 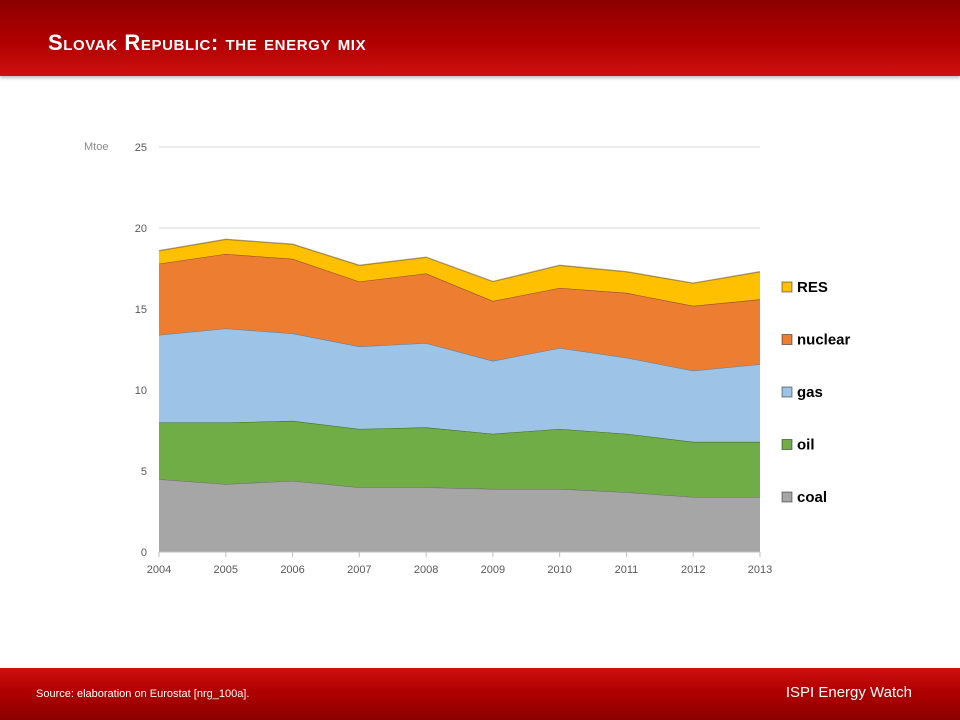 I want to click on y-tick-label: 25, so click(x=141, y=148).